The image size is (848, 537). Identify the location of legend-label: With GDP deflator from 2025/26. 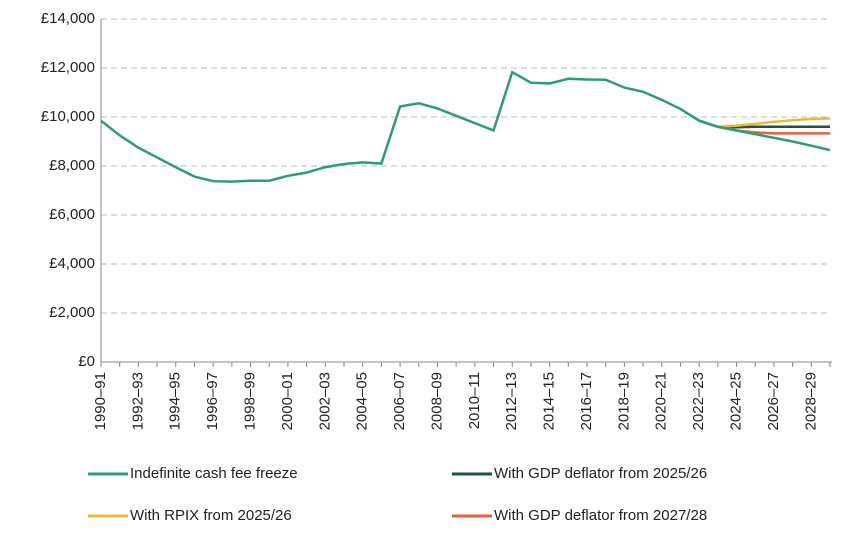
(600, 473).